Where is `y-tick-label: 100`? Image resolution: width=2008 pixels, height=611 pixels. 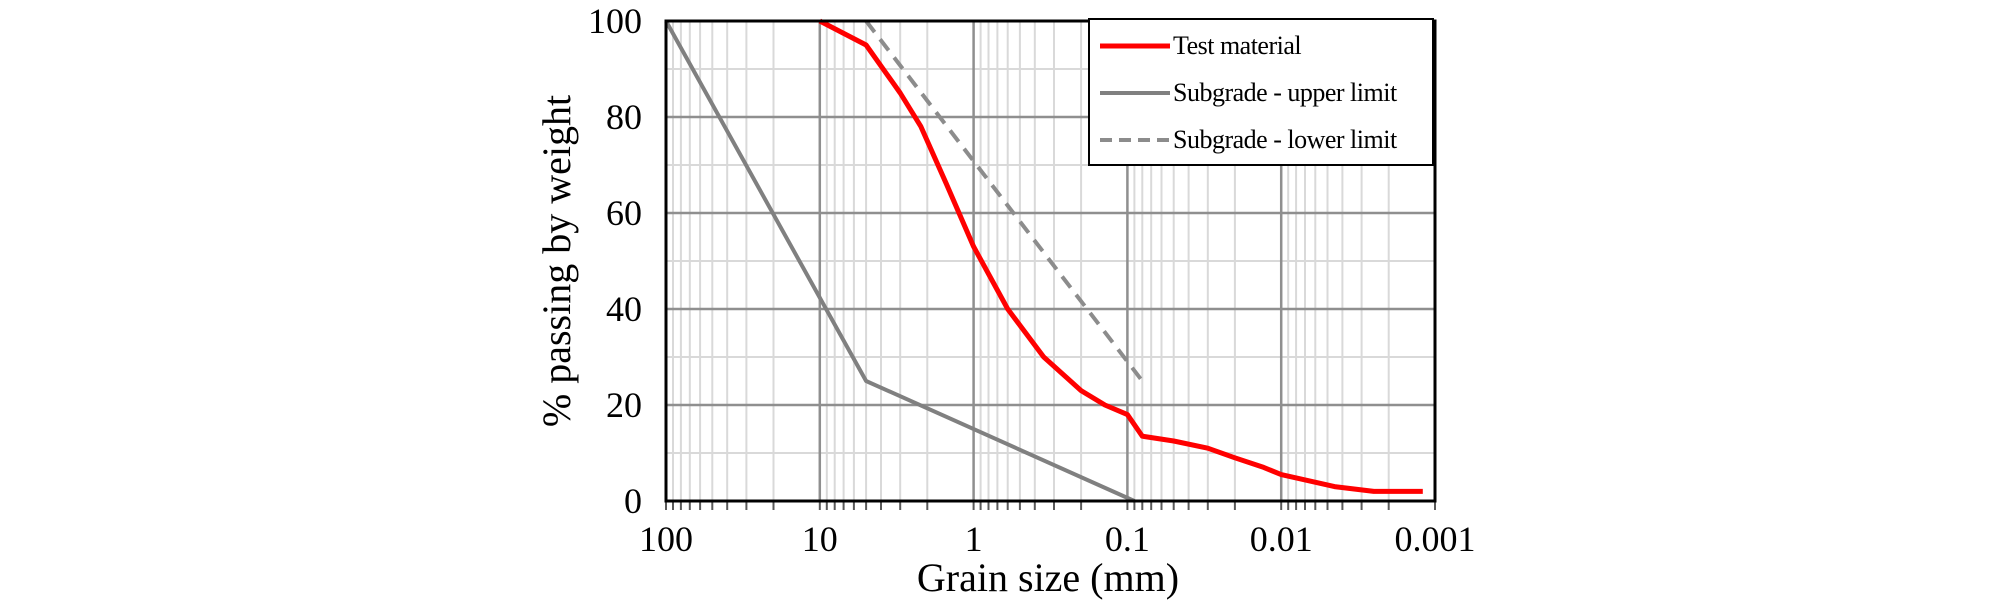 y-tick-label: 100 is located at coordinates (615, 21).